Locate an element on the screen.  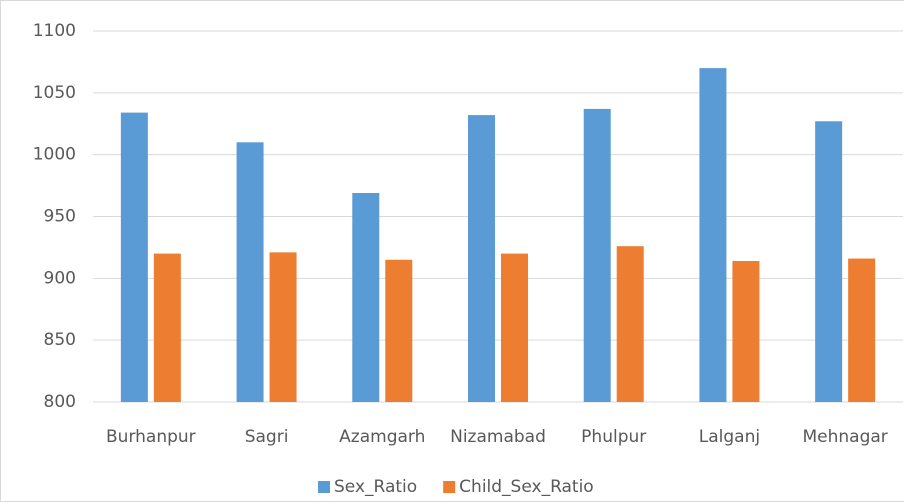
x-tick-label: Mehnagar is located at coordinates (844, 437).